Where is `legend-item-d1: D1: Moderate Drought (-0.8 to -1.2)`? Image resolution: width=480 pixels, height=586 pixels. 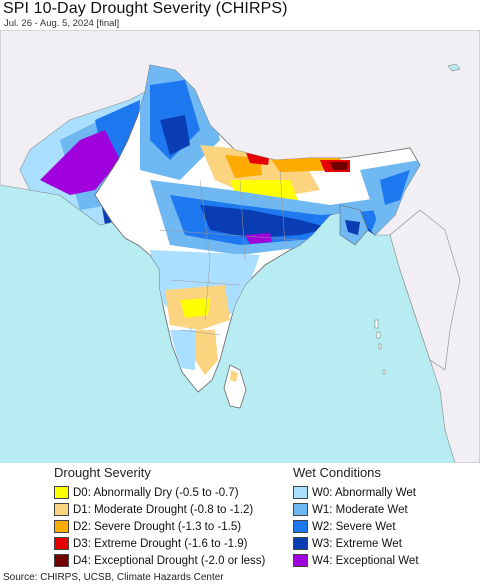
legend-item-d1: D1: Moderate Drought (-0.8 to -1.2) is located at coordinates (159, 509).